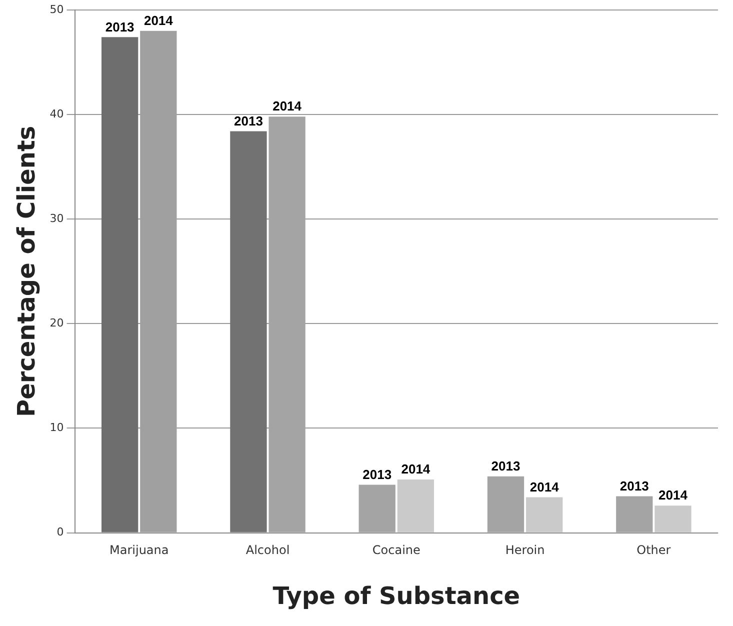 This screenshot has width=733, height=626. I want to click on x-axis-title: Type of Substance, so click(396, 596).